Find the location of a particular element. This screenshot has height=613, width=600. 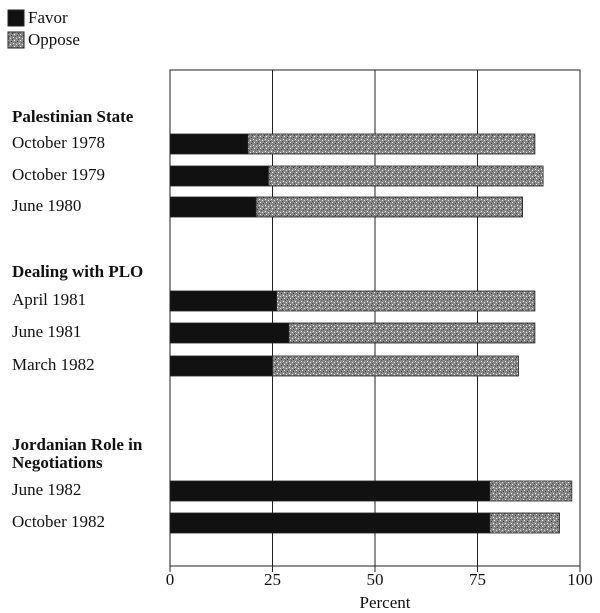

category-label: October 1982 is located at coordinates (59, 521).